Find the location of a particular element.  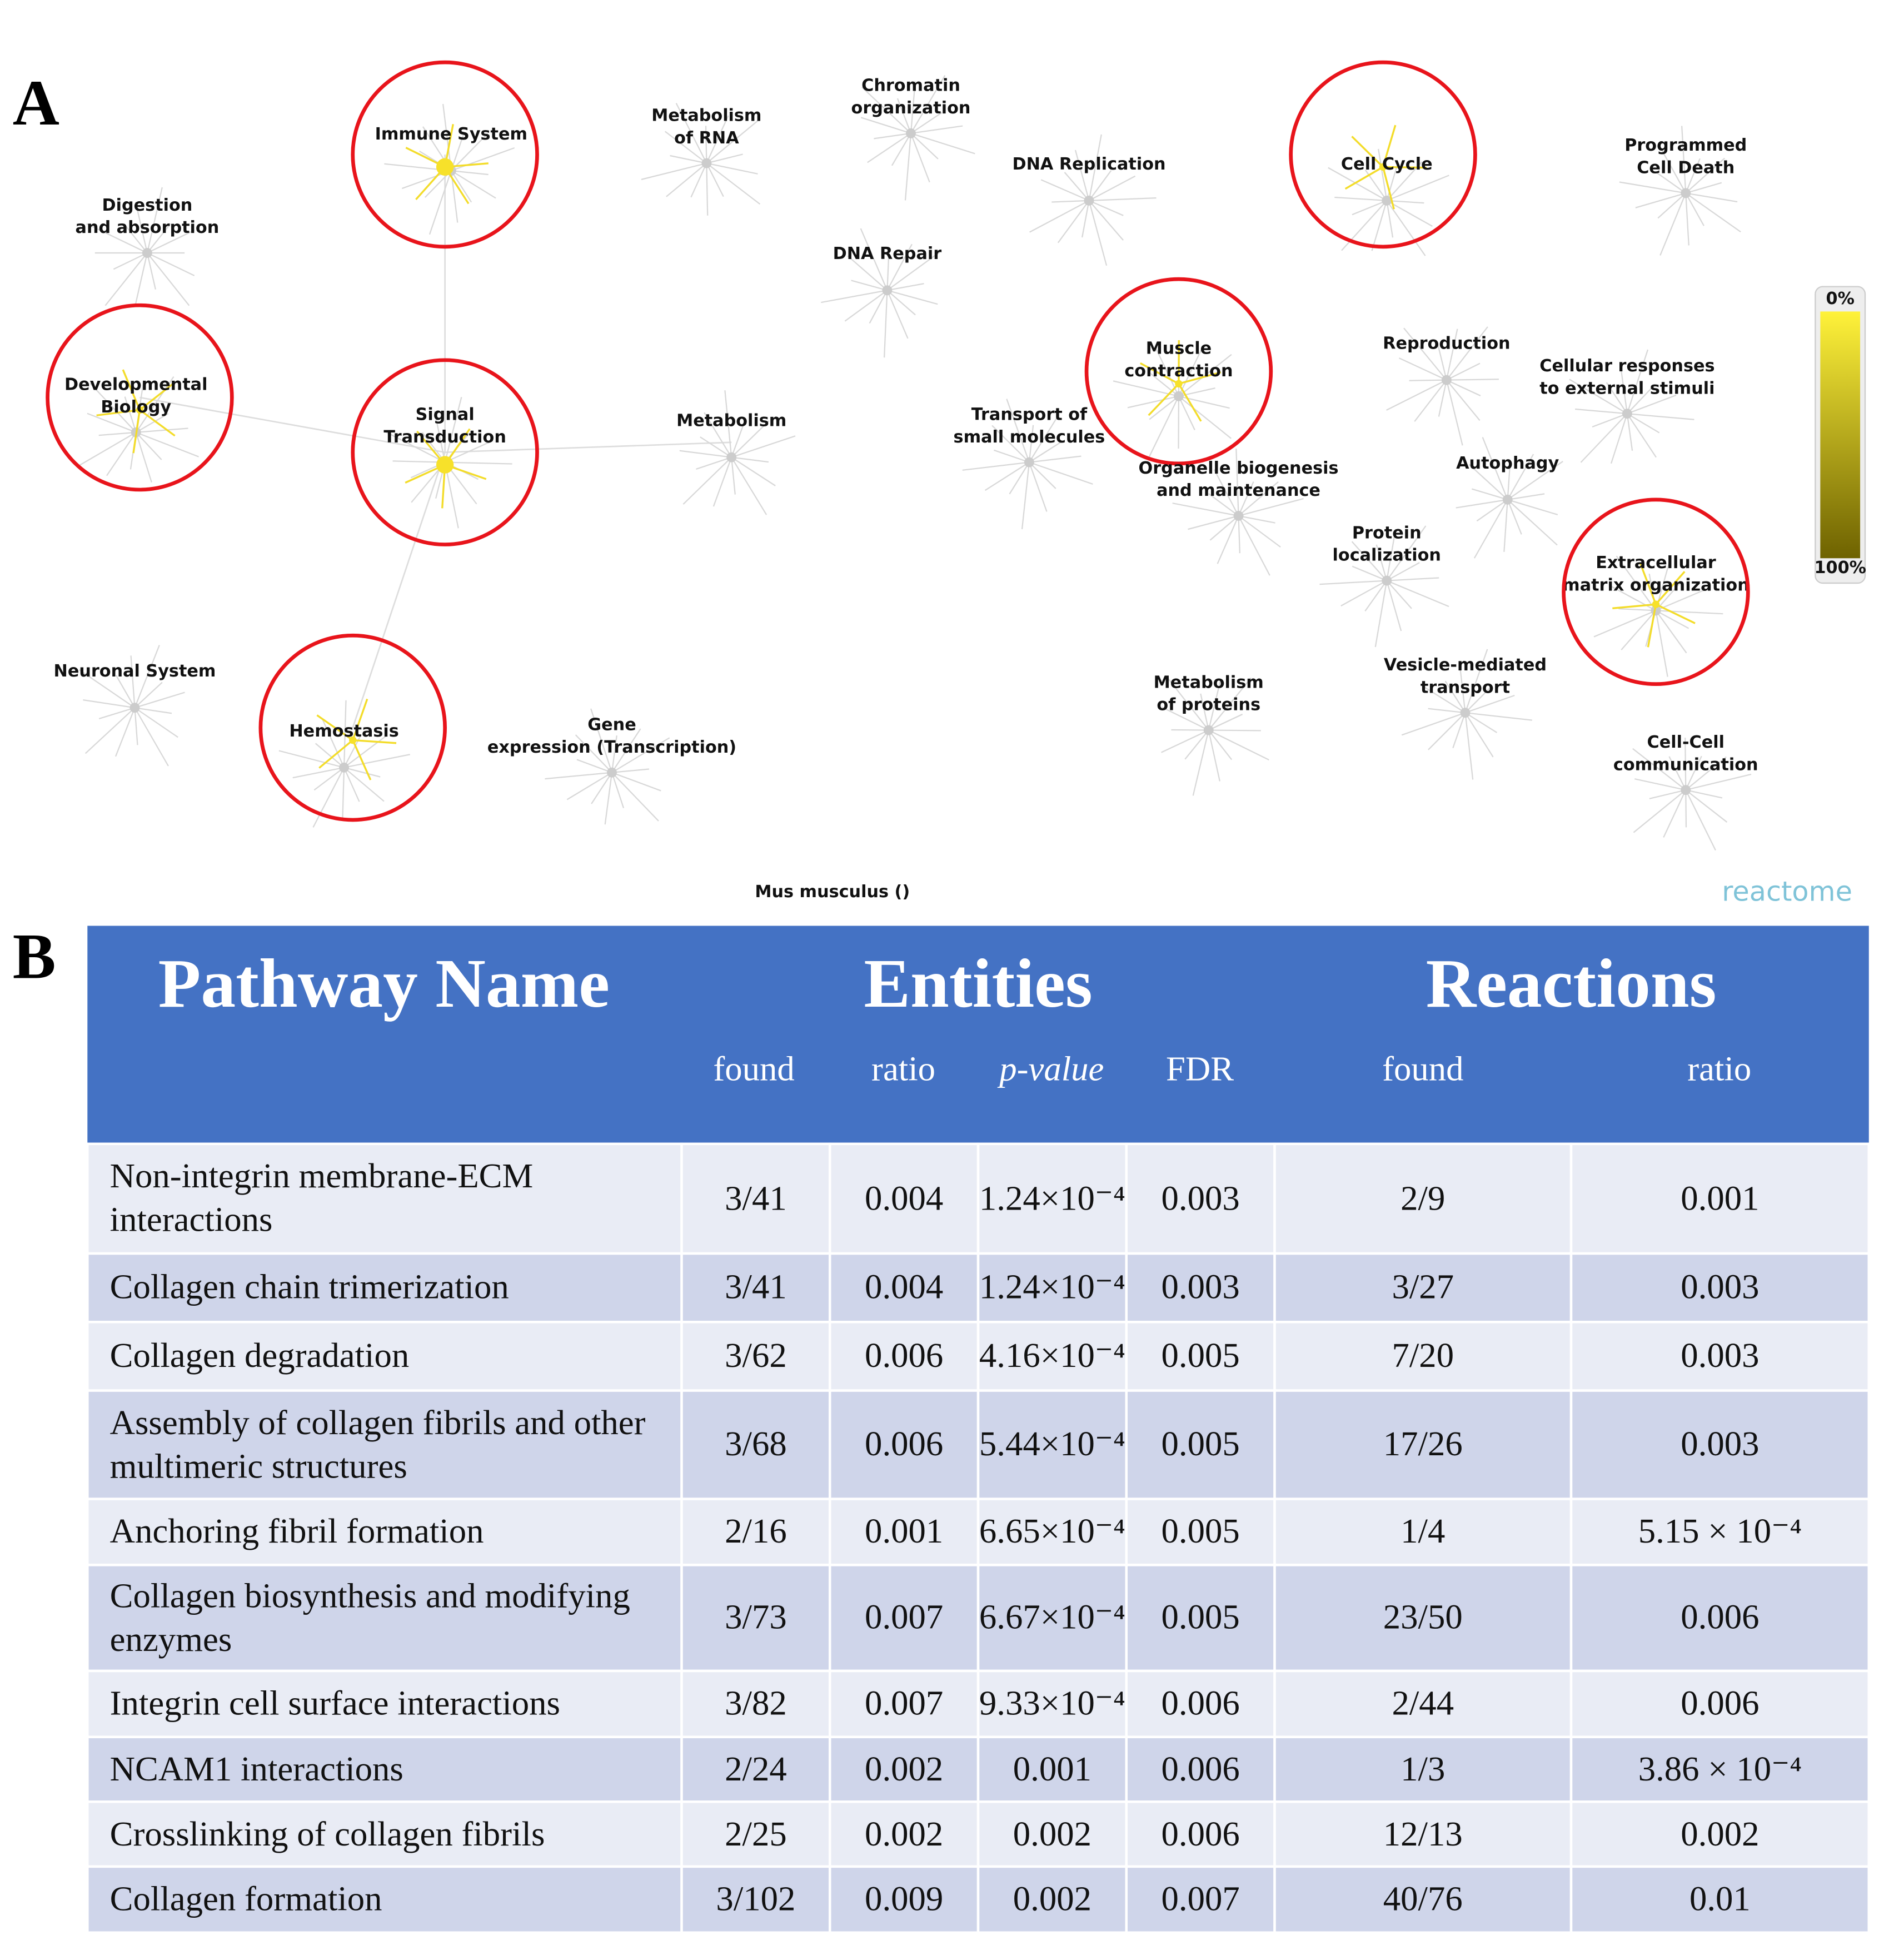

cell-box: 0.002 is located at coordinates (1052, 1900).